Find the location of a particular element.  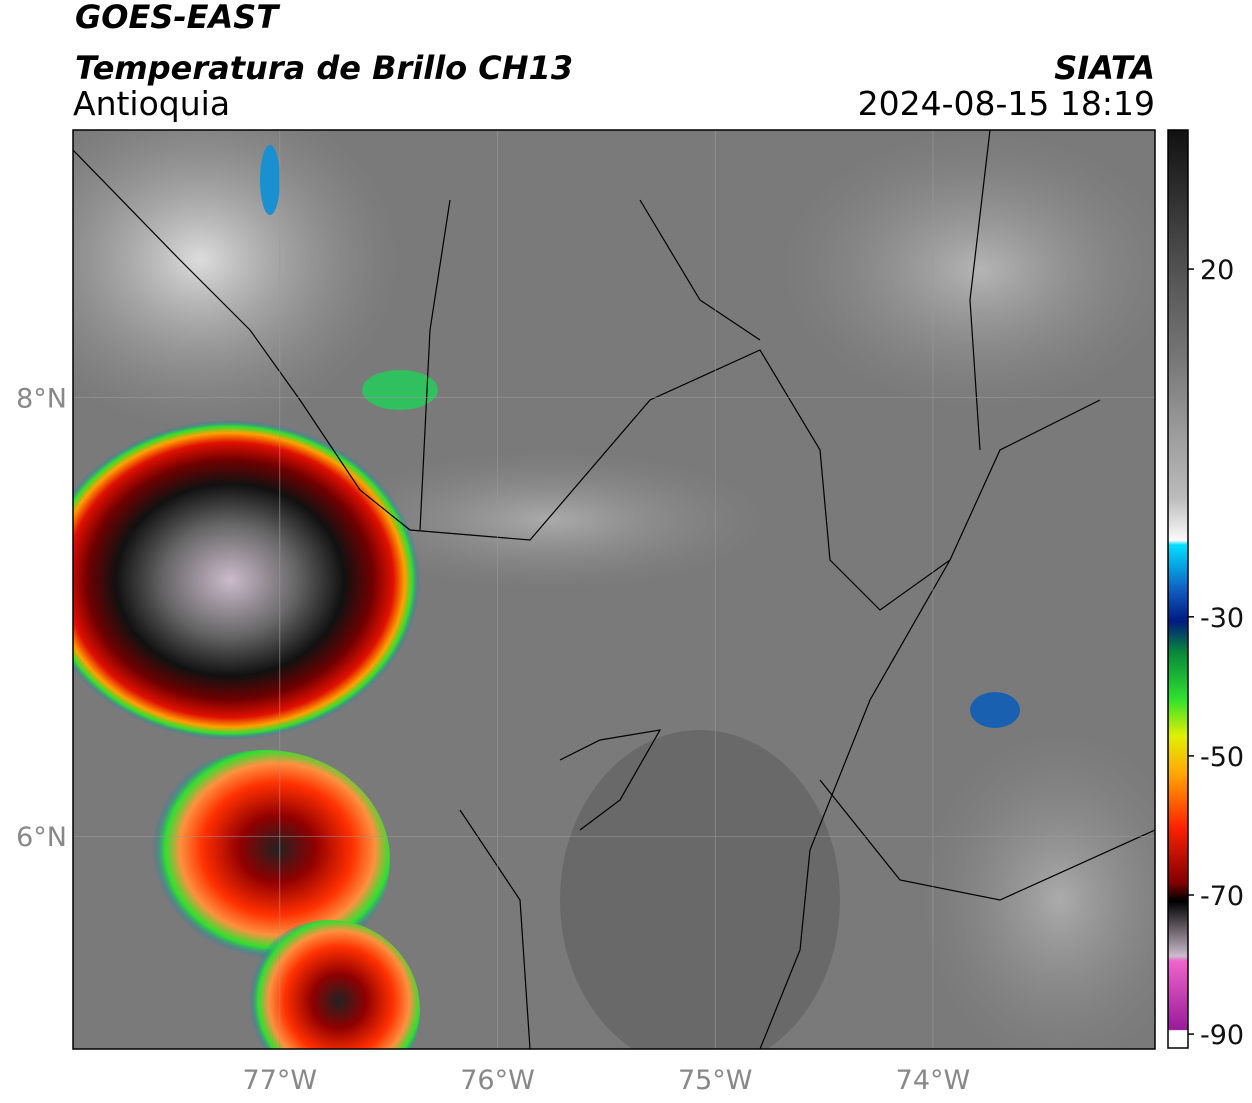

colorbar-tick-label: -70 is located at coordinates (1222, 896).